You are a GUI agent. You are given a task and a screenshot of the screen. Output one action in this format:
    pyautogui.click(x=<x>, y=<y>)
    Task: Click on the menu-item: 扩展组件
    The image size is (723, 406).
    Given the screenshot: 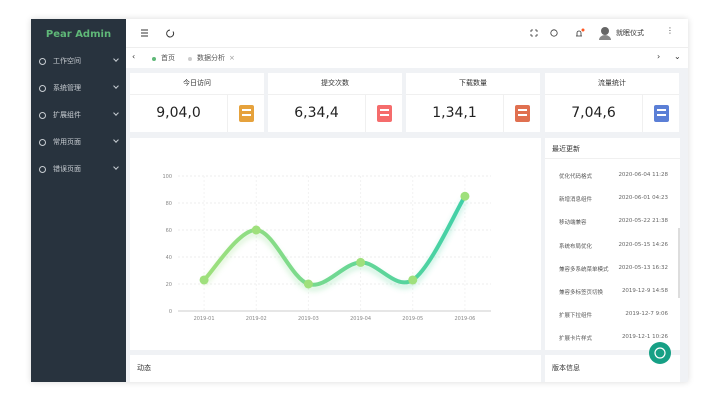 What is the action you would take?
    pyautogui.click(x=78, y=115)
    